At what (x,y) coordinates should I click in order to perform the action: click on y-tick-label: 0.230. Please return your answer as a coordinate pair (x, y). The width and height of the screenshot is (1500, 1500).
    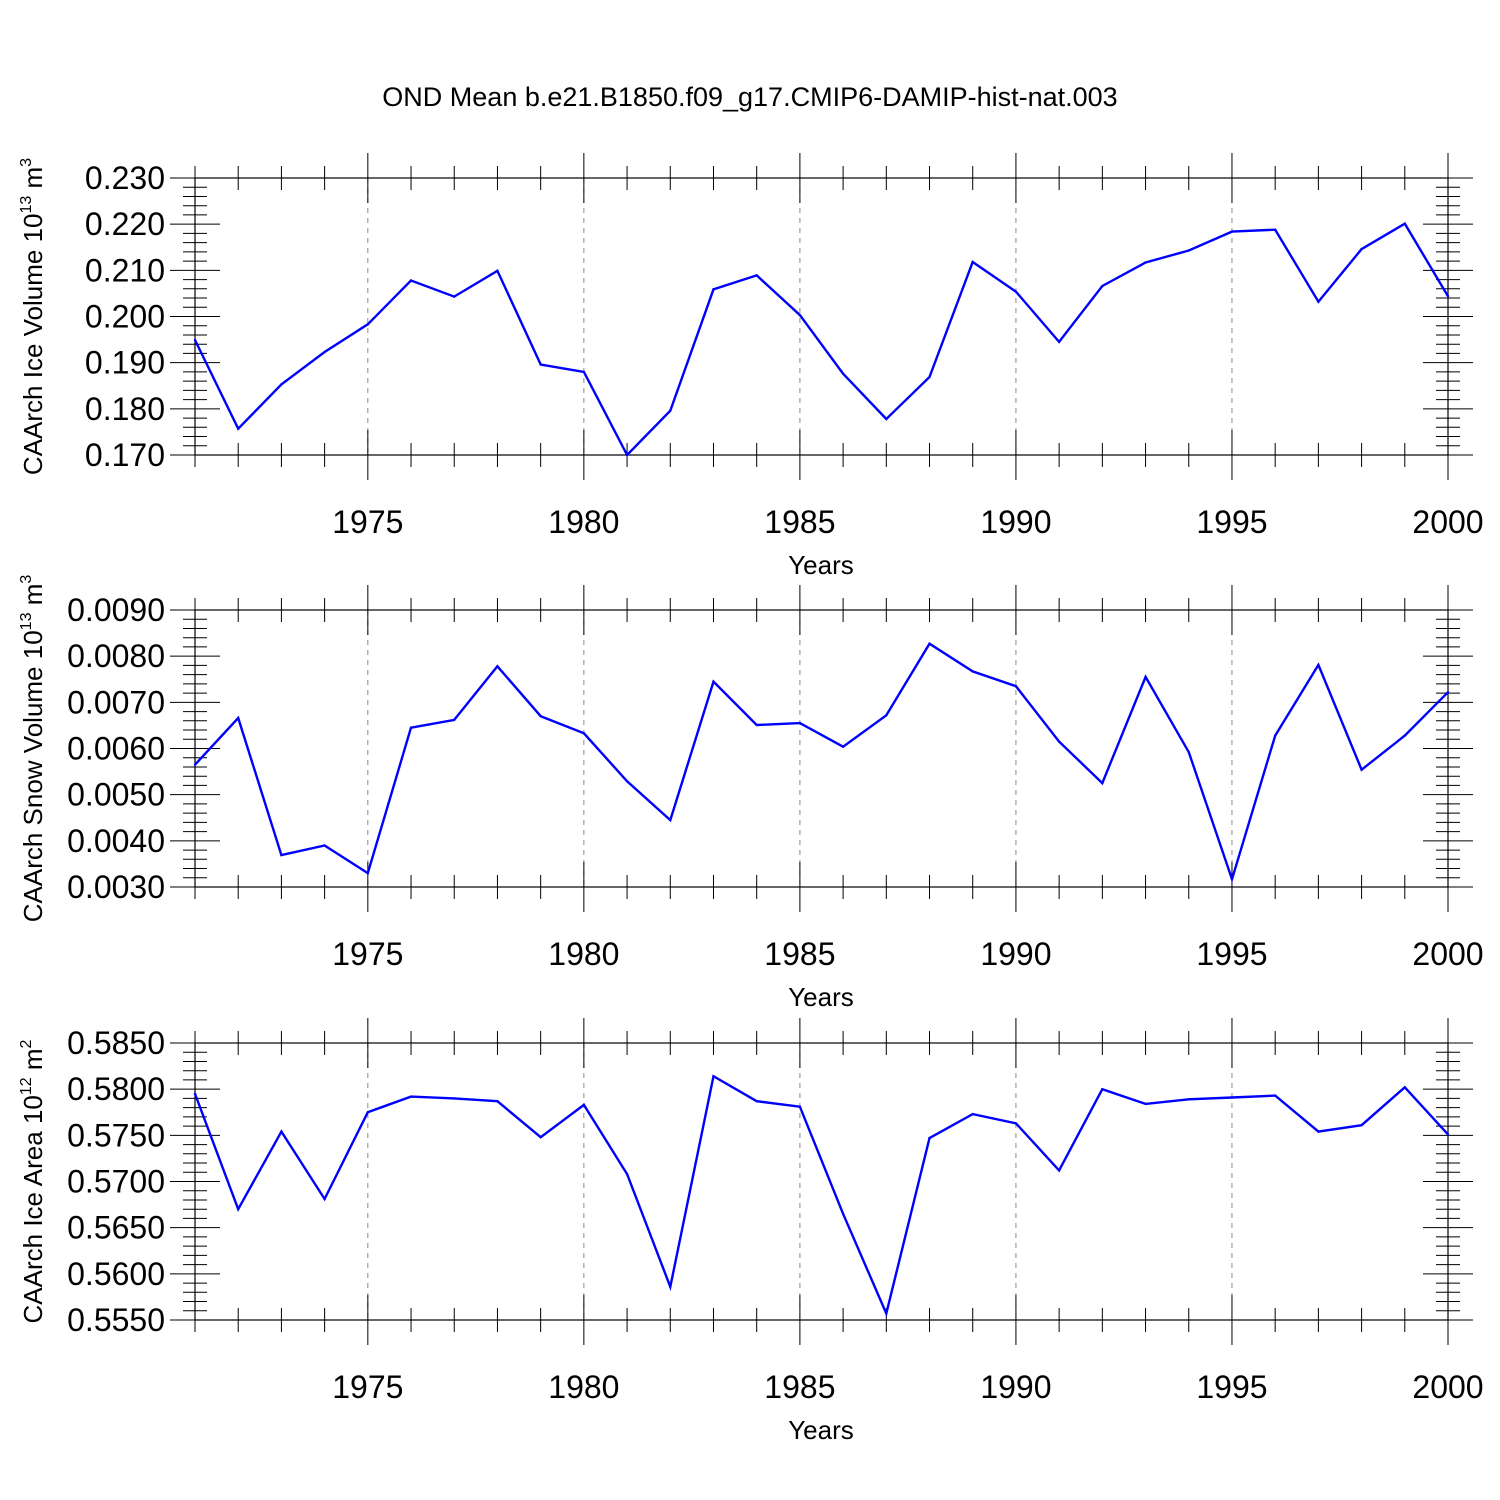
    Looking at the image, I should click on (125, 178).